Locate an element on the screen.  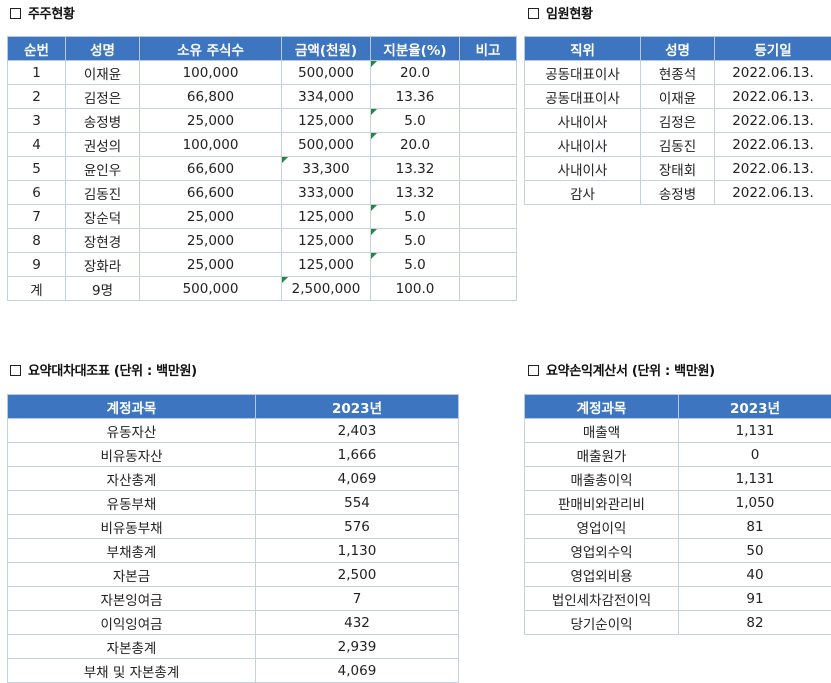
table-row: 7 장순덕 25,000 125,000 5.0 is located at coordinates (262, 216).